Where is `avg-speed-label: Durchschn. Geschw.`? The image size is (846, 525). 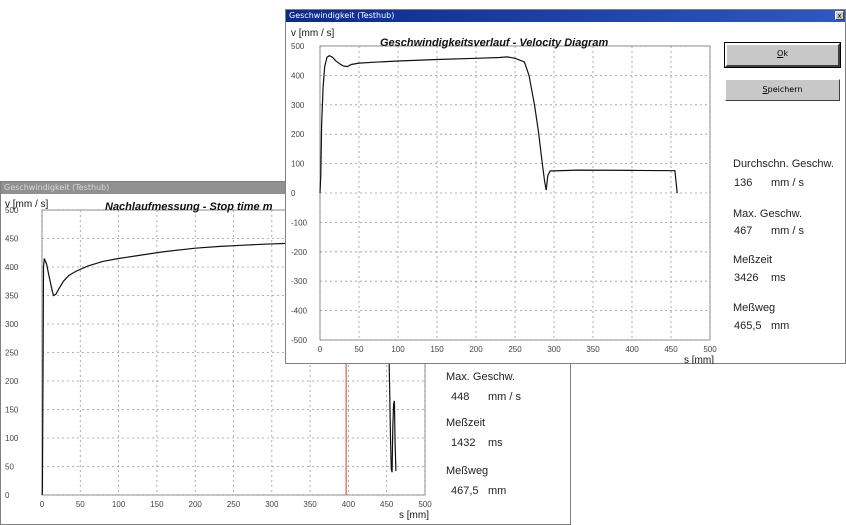
avg-speed-label: Durchschn. Geschw. is located at coordinates (783, 164).